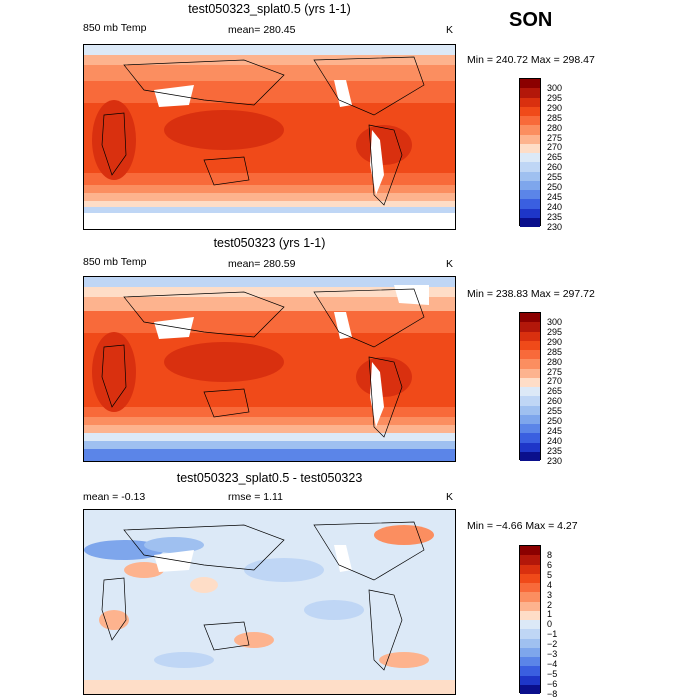 The width and height of the screenshot is (700, 700). I want to click on panel-3-unit-label: K, so click(450, 497).